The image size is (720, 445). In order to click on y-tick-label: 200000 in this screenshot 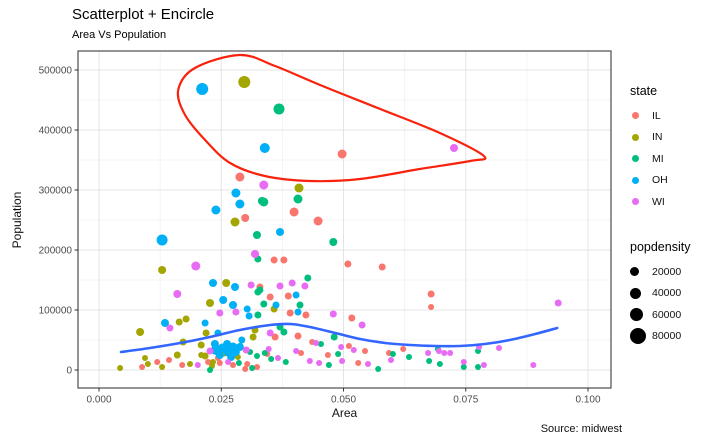, I will do `click(56, 251)`.